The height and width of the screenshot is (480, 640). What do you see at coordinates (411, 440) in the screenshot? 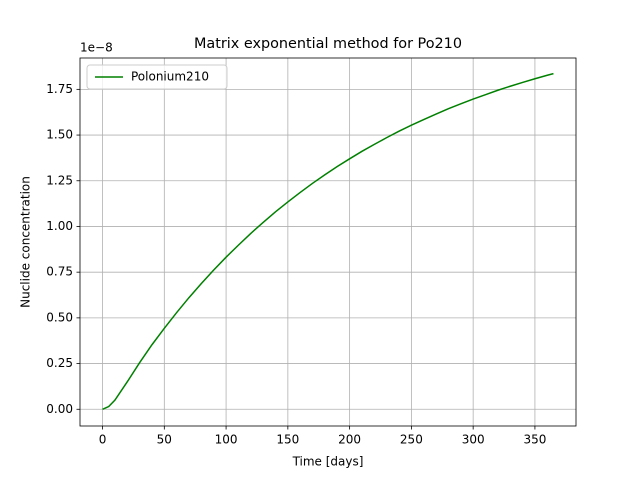
I see `x-tick-label: 250` at bounding box center [411, 440].